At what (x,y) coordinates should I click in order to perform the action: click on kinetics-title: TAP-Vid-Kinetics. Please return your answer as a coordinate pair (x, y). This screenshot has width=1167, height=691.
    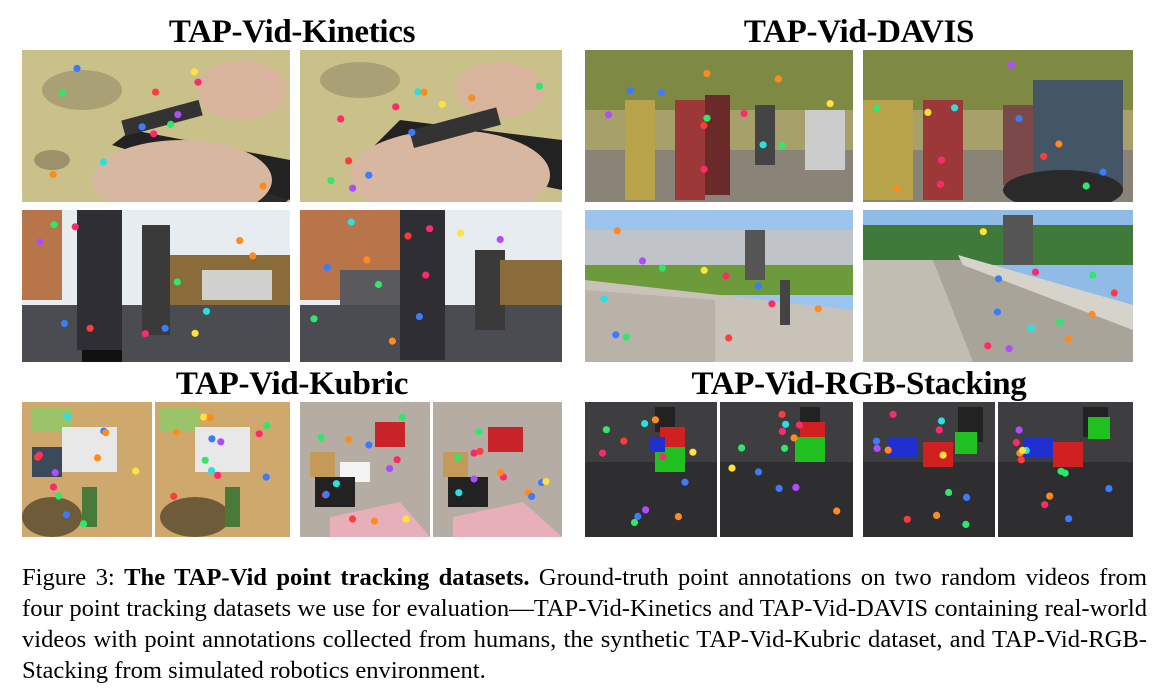
    Looking at the image, I should click on (292, 32).